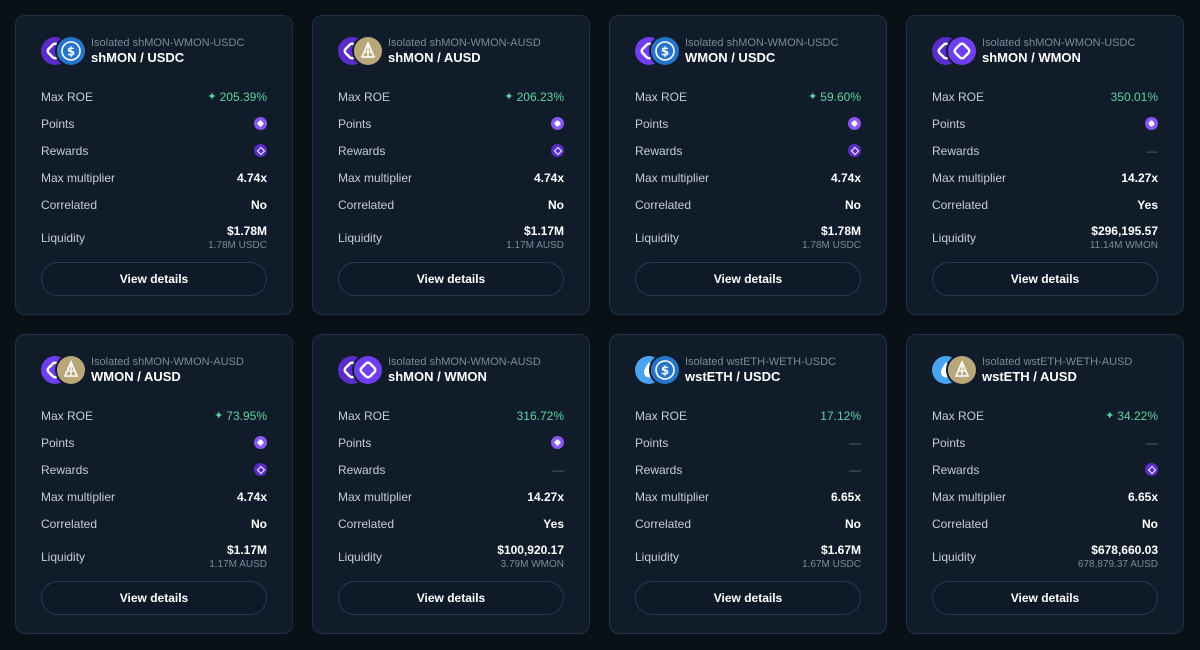 Image resolution: width=1200 pixels, height=650 pixels. I want to click on max-roe-row: Max ROE 17.12%, so click(748, 415).